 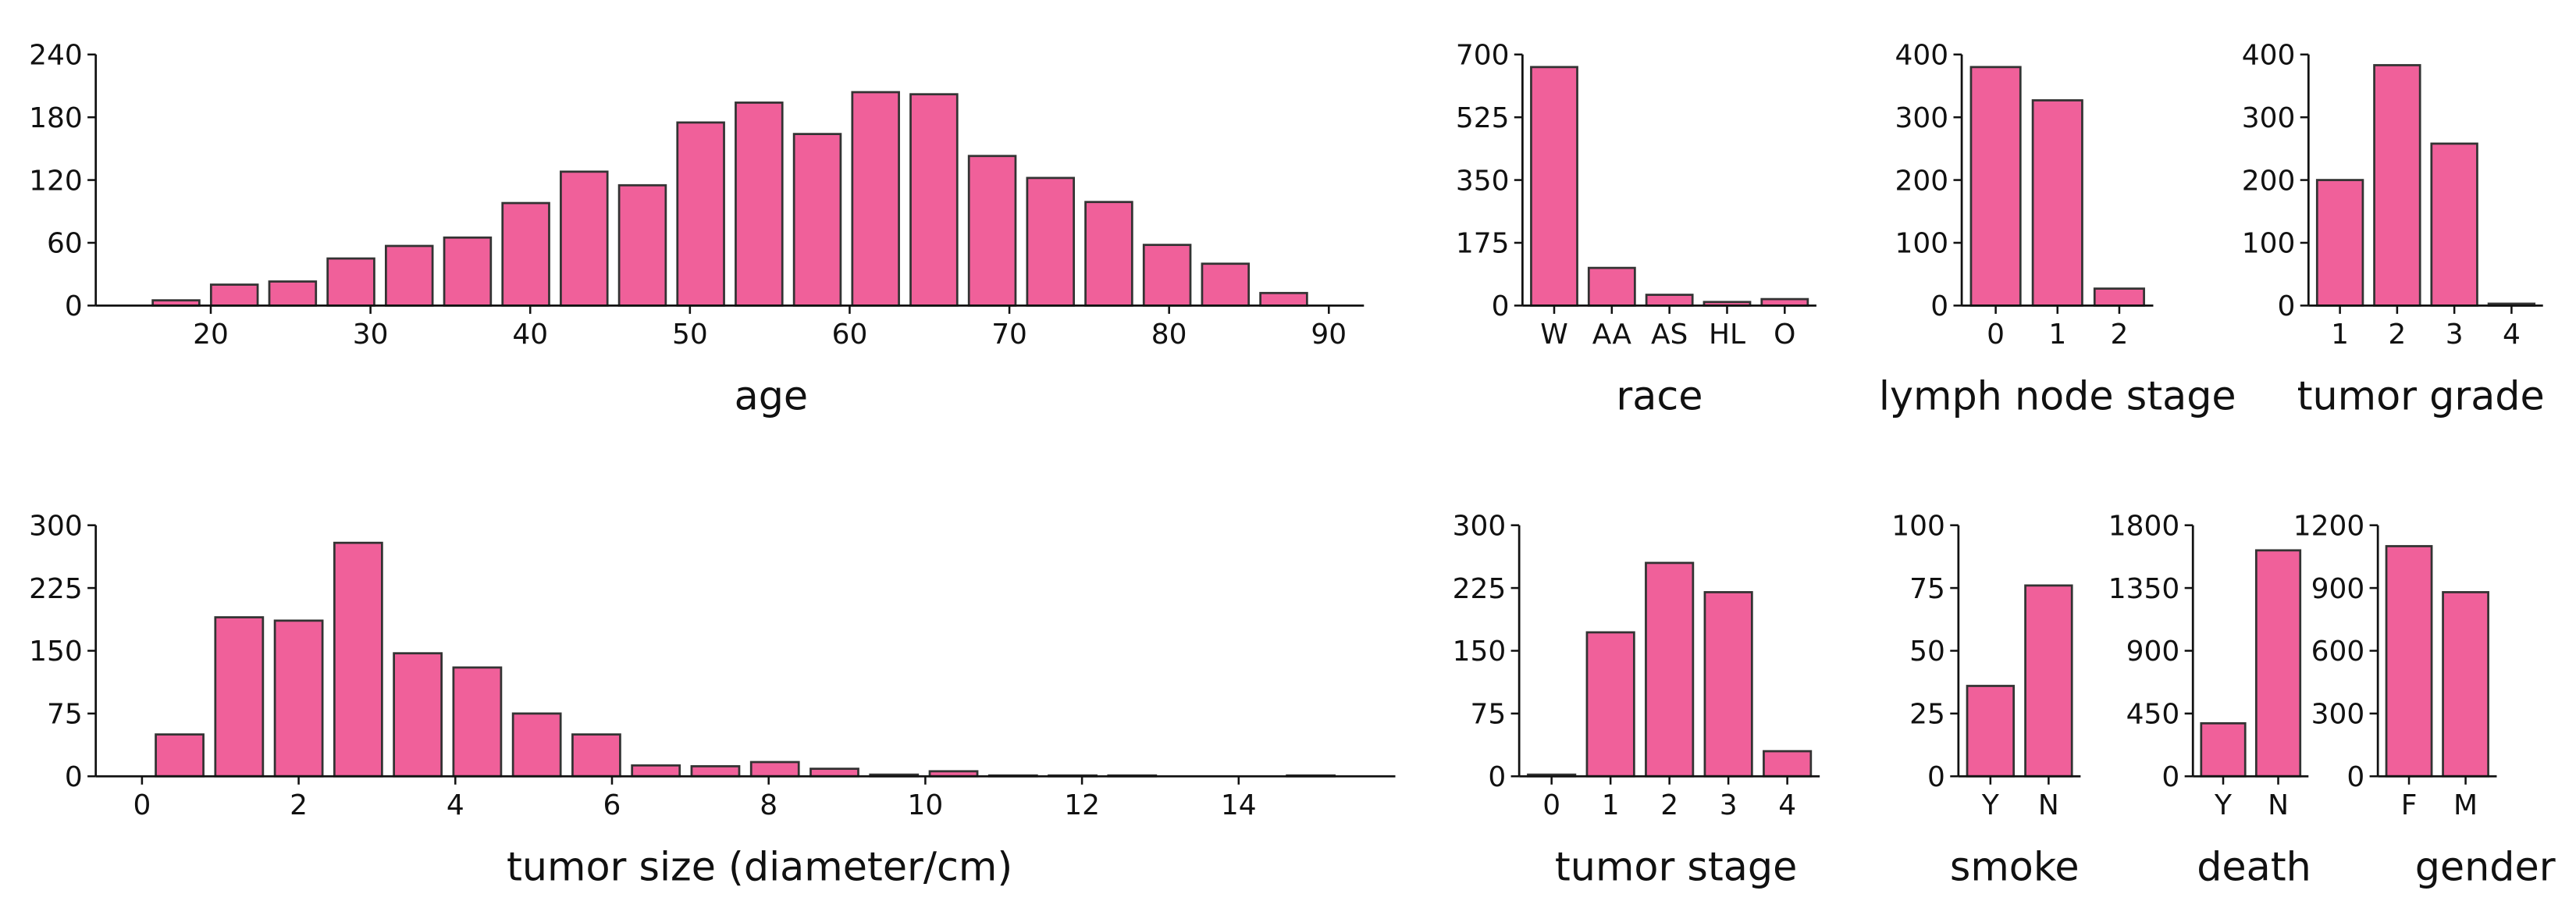 I want to click on x-axis-label: tumor stage, so click(x=1676, y=866).